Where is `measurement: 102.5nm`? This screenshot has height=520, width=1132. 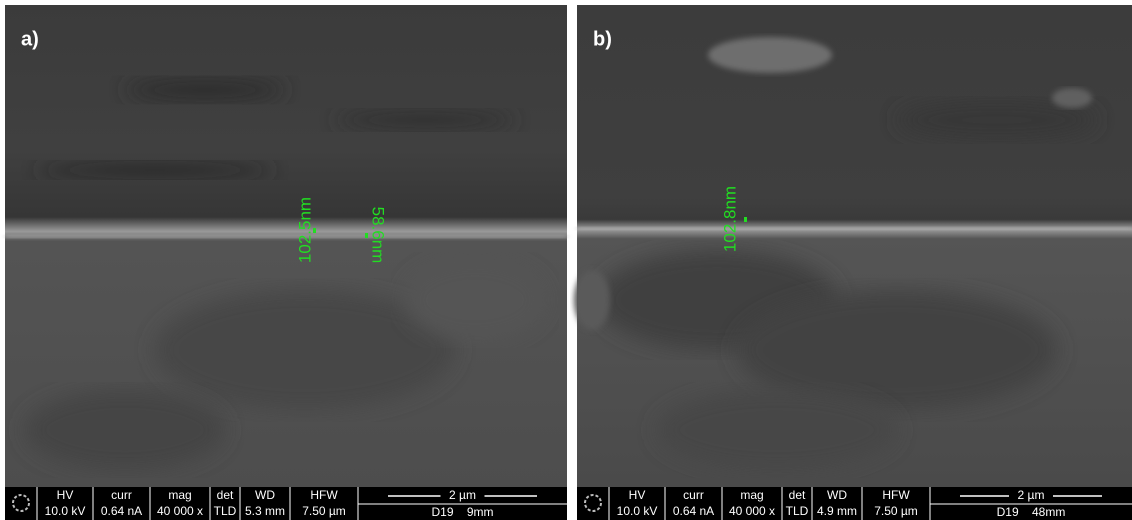 measurement: 102.5nm is located at coordinates (304, 230).